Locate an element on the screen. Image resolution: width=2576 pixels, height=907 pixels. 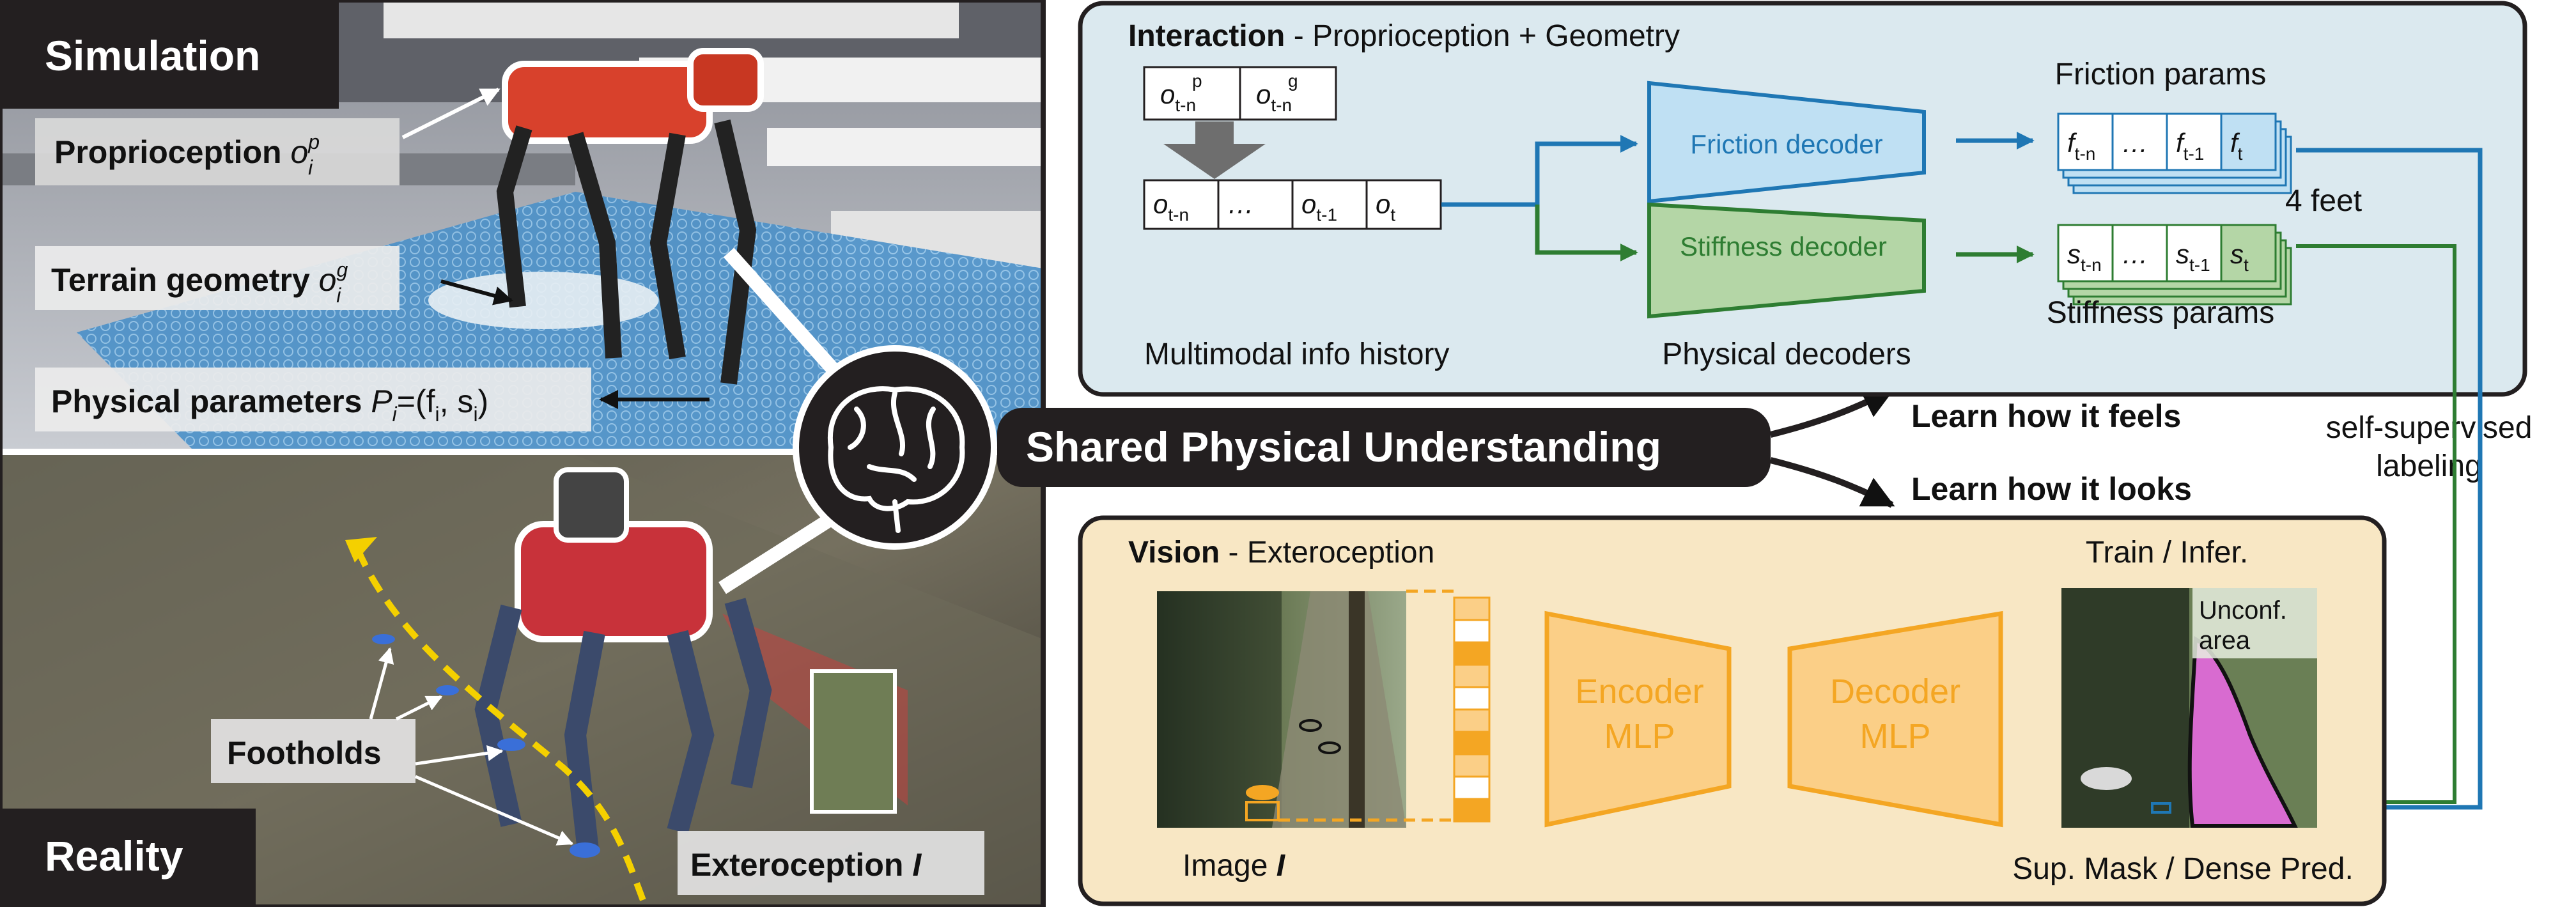
decoders-label: Physical decoders is located at coordinates (1786, 354).